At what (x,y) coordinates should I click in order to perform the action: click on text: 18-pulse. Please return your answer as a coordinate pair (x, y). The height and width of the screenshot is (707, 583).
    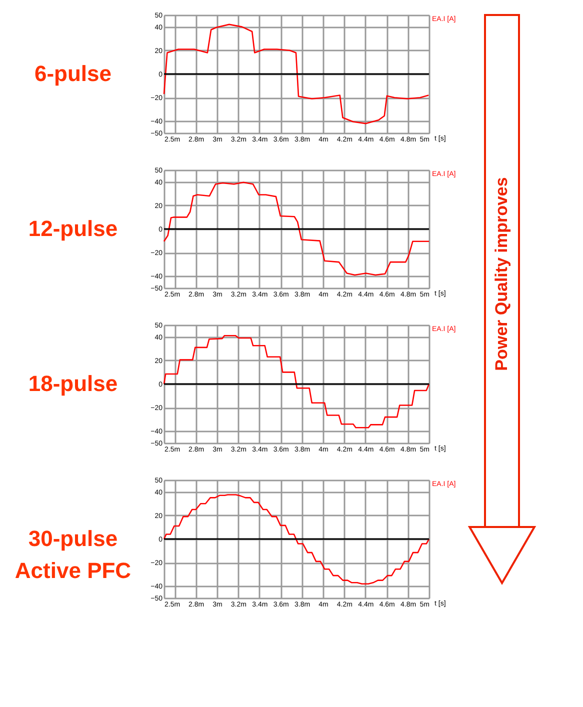
    Looking at the image, I should click on (73, 383).